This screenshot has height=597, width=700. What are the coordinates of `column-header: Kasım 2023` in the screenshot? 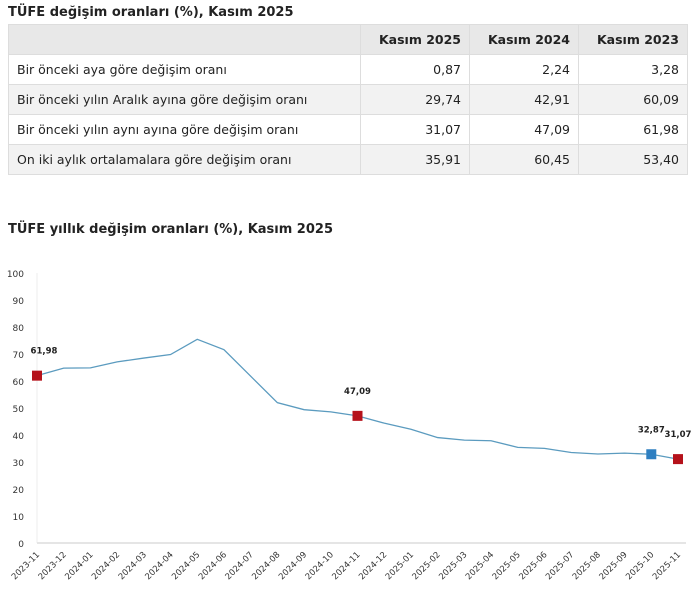 It's located at (633, 39).